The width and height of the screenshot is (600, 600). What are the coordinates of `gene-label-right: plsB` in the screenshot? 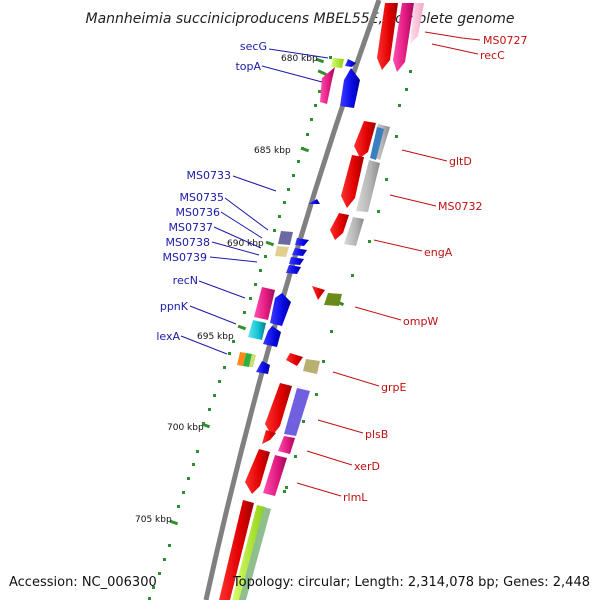 It's located at (376, 434).